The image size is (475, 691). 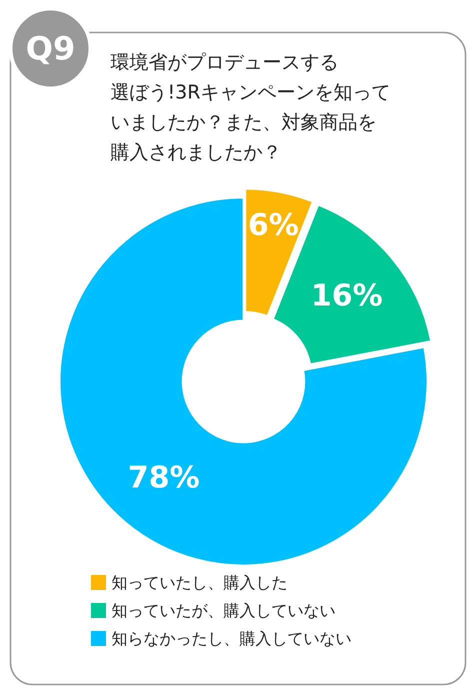 I want to click on data-label: 6%, so click(x=273, y=225).